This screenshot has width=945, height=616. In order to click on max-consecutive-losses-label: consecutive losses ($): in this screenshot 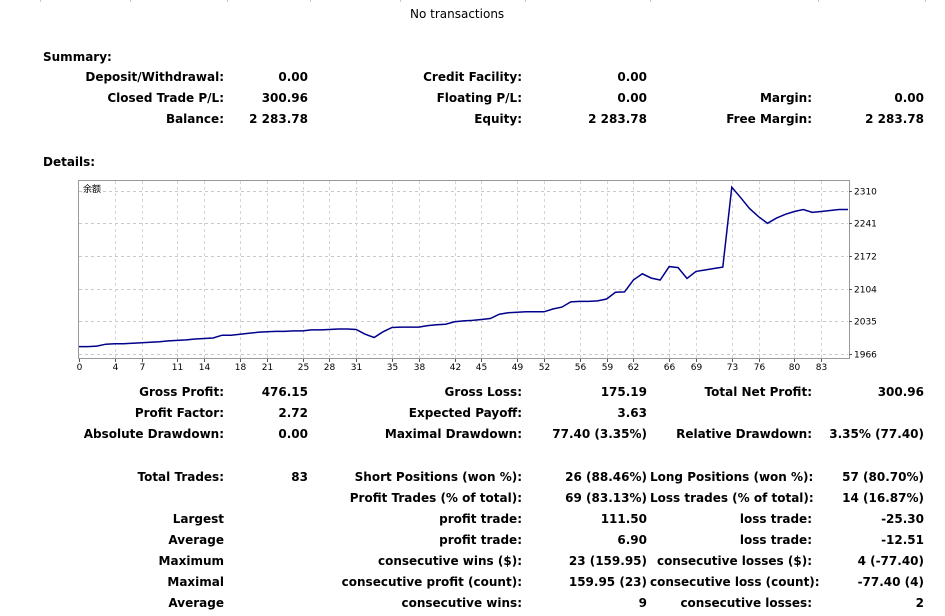, I will do `click(734, 561)`.